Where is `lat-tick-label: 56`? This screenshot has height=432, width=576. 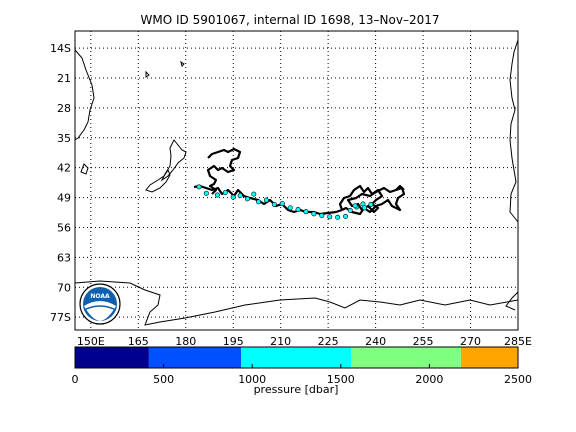
lat-tick-label: 56 is located at coordinates (64, 227).